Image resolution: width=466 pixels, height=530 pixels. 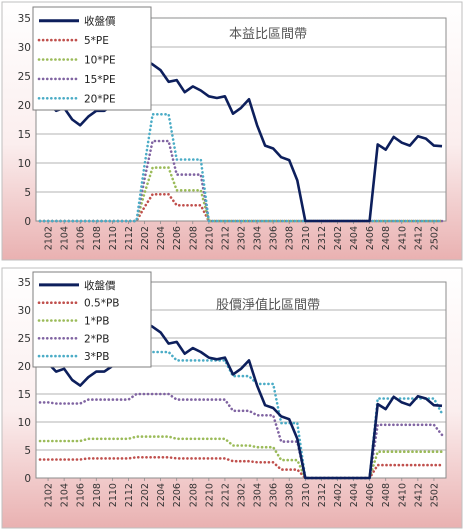 What do you see at coordinates (268, 305) in the screenshot?
I see `chart-title: 股價淨值比區間帶` at bounding box center [268, 305].